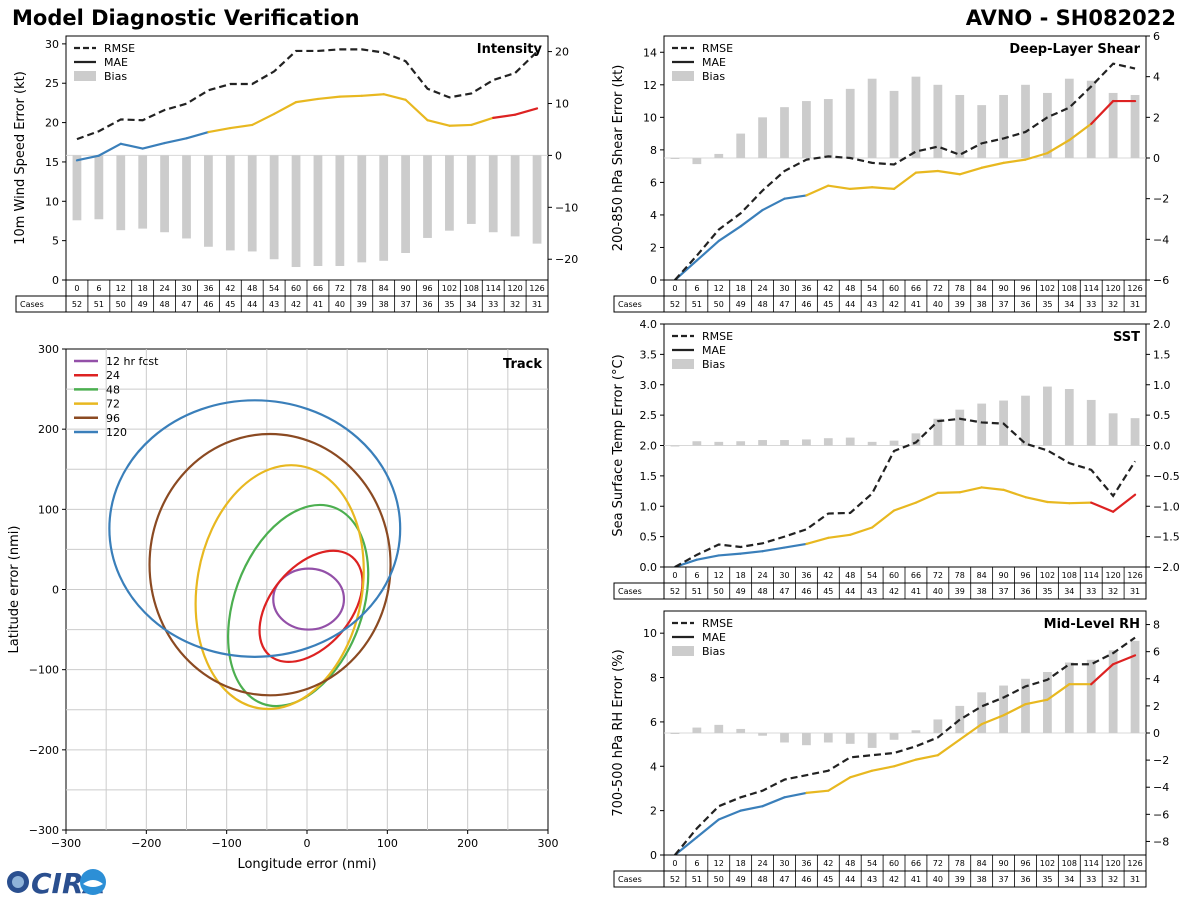  Describe the element at coordinates (405, 304) in the screenshot. I see `intensity-cases-cell: 37` at that location.